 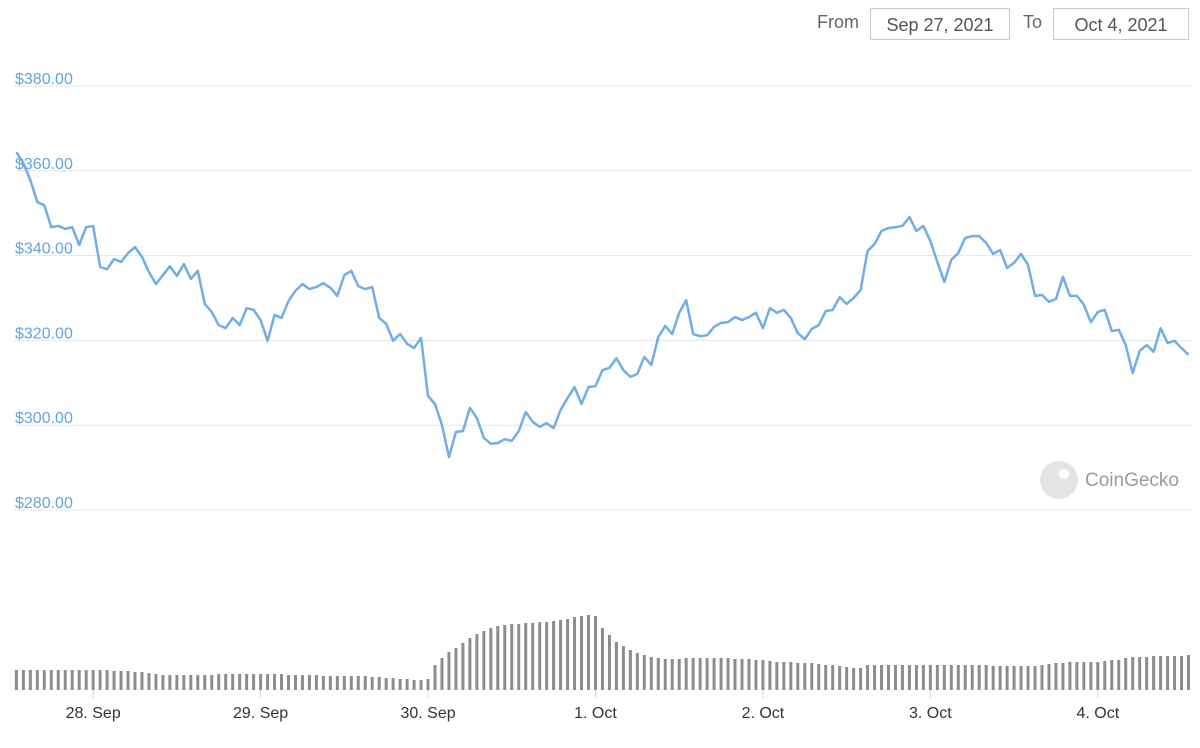 I want to click on to-label: To, so click(x=1033, y=22).